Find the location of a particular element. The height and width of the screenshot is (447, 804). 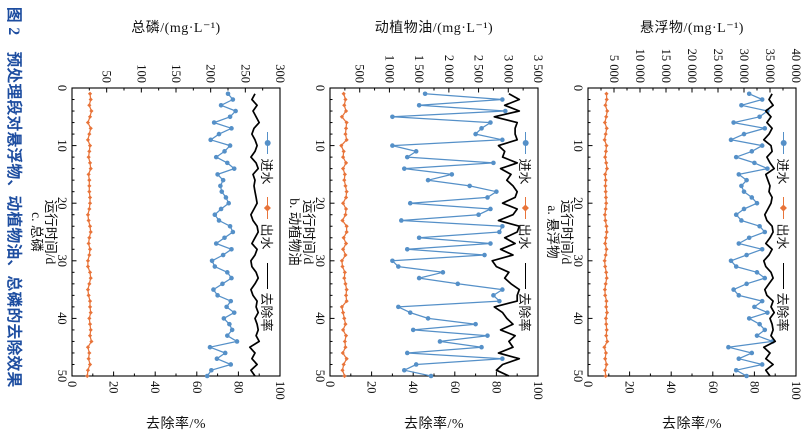

y-axis-title-right-a: 去除率/% is located at coordinates (692, 424).